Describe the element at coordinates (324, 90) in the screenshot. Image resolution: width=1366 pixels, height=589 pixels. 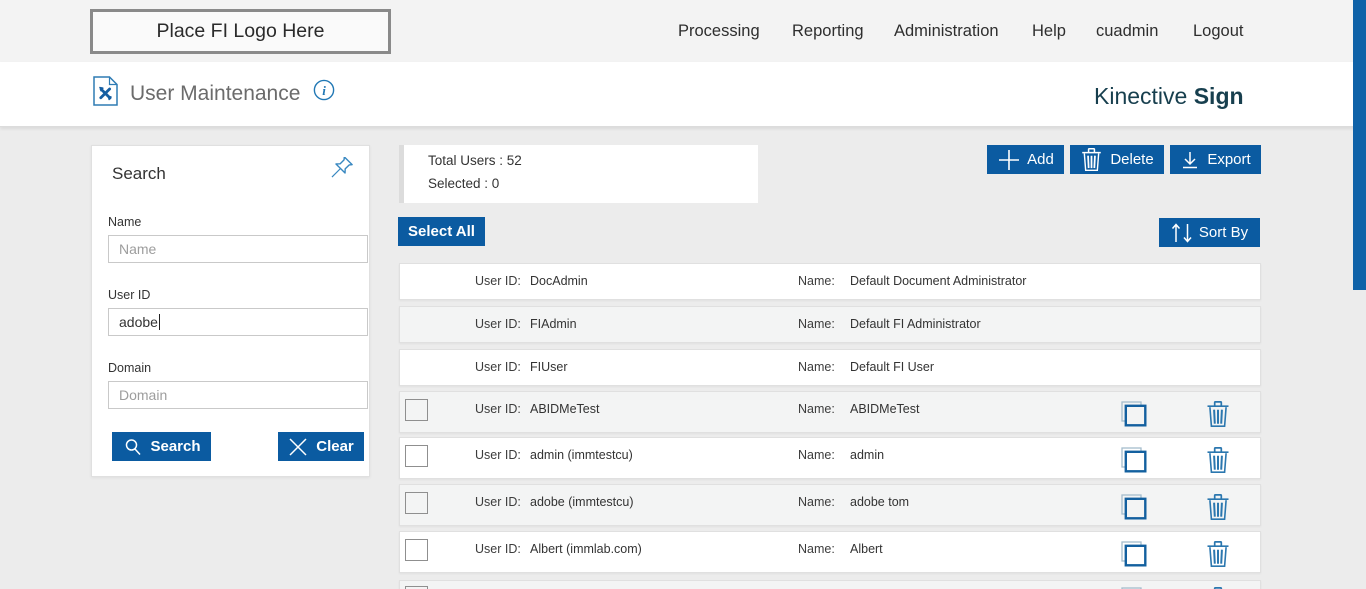
I see `svg-text: i` at that location.